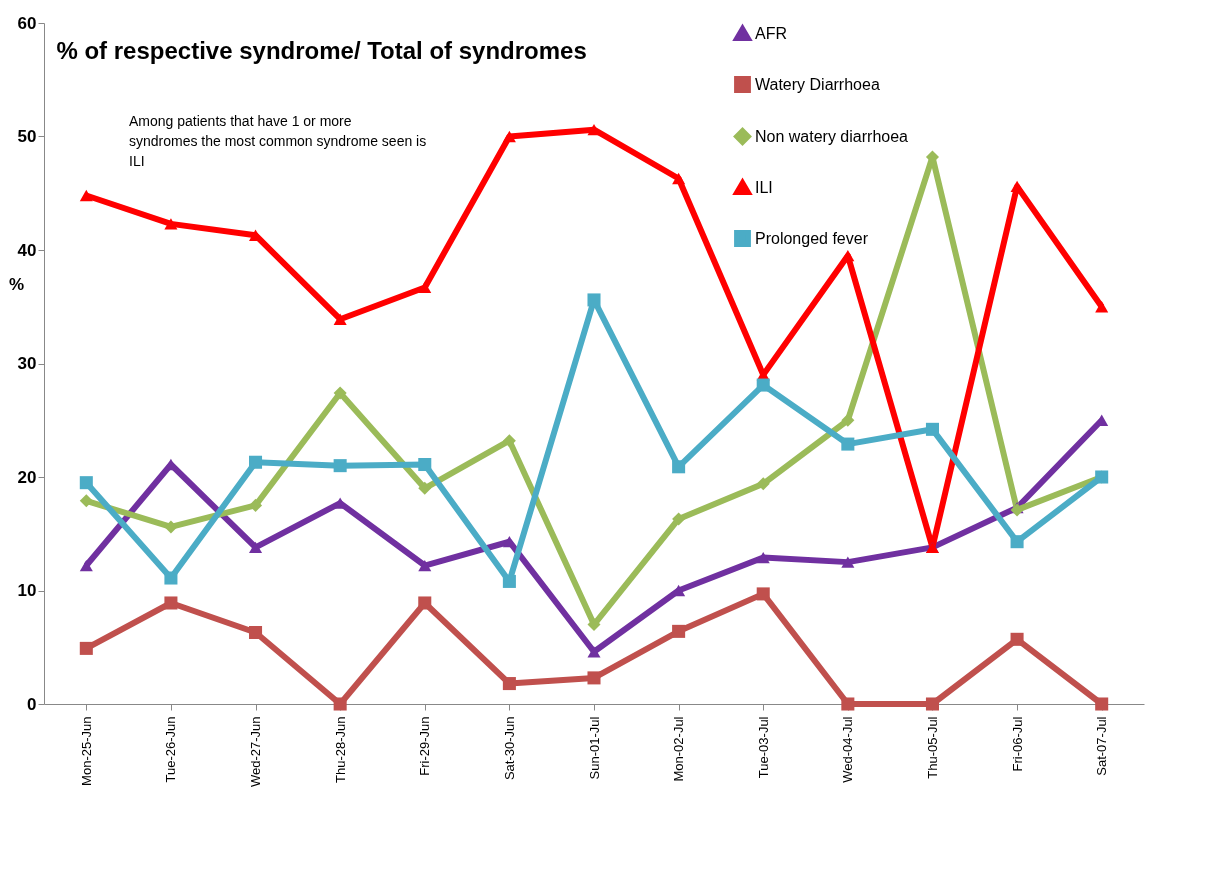 The image size is (1206, 871). Describe the element at coordinates (812, 238) in the screenshot. I see `legend-label: Prolonged fever` at that location.